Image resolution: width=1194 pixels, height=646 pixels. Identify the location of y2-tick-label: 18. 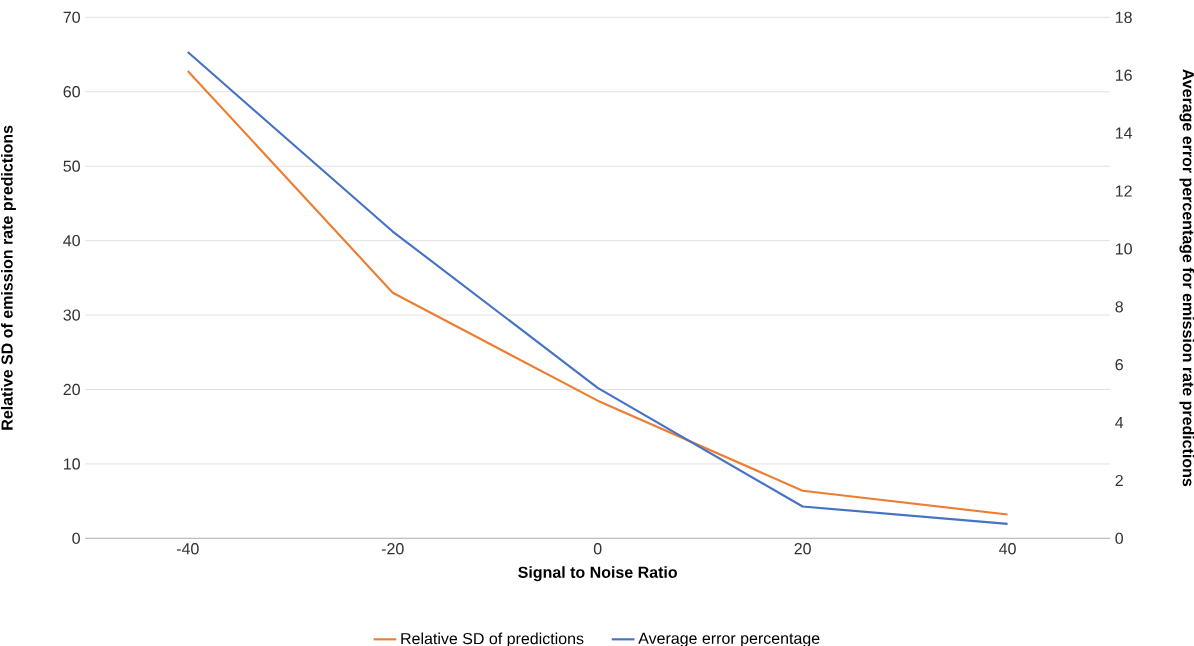
(1123, 17).